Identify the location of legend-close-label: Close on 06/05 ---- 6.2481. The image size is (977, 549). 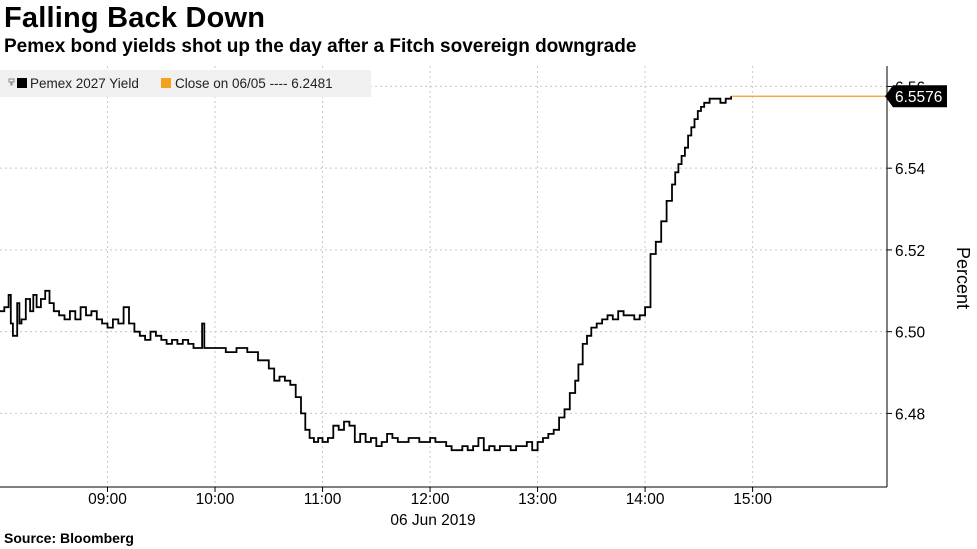
(254, 83).